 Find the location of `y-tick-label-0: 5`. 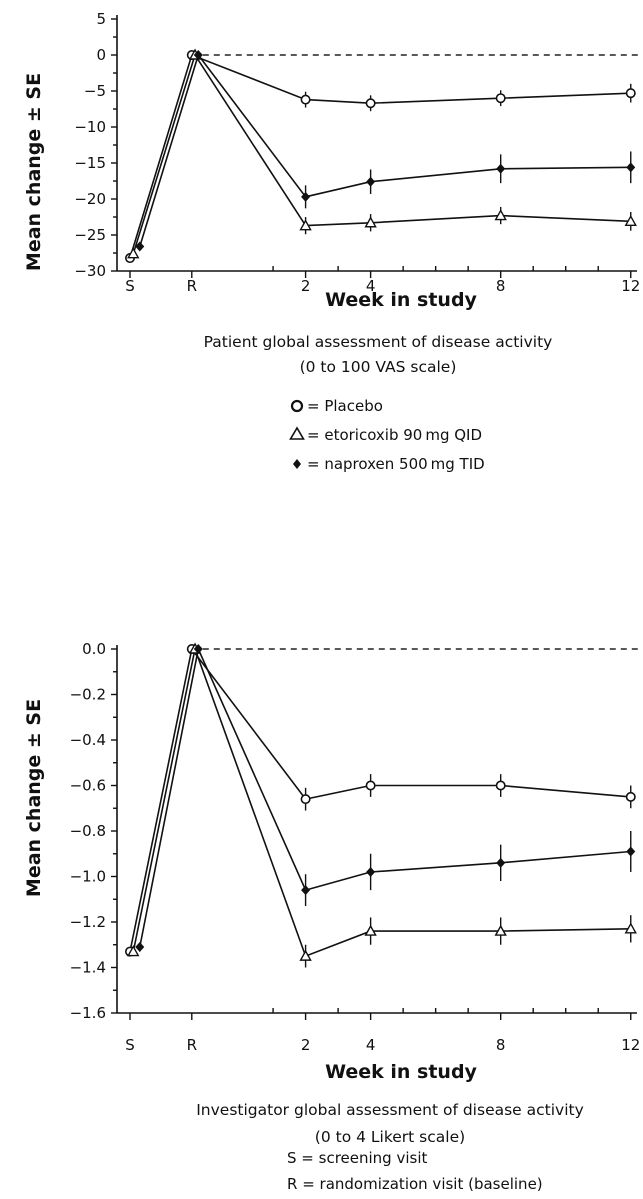

y-tick-label-0: 5 is located at coordinates (101, 19).